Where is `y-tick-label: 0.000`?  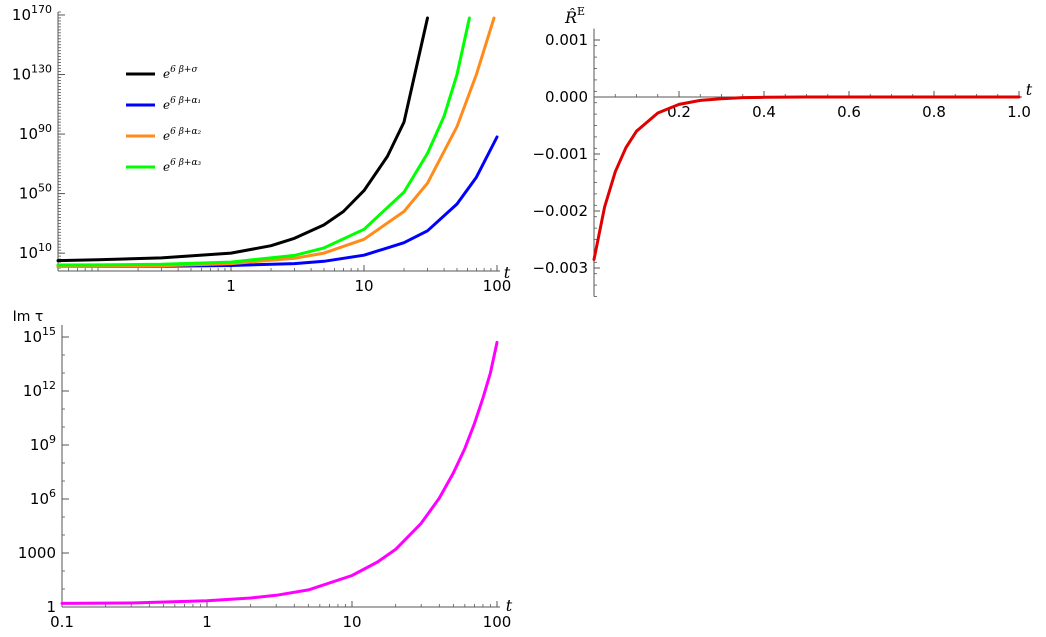
y-tick-label: 0.000 is located at coordinates (566, 97).